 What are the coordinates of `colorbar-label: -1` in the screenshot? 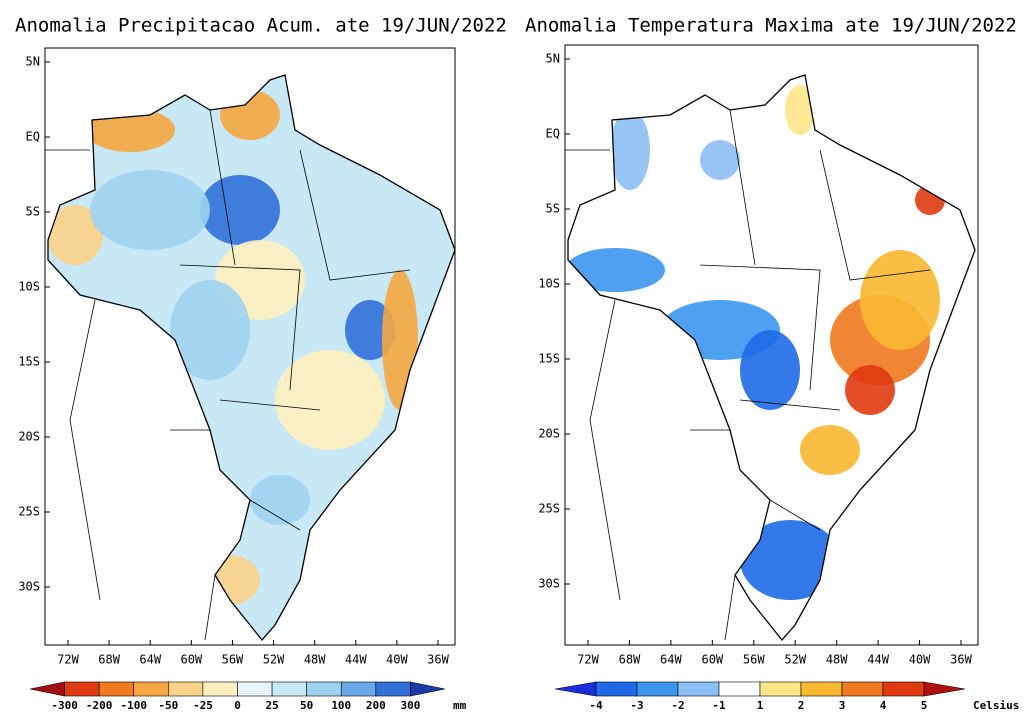 It's located at (719, 705).